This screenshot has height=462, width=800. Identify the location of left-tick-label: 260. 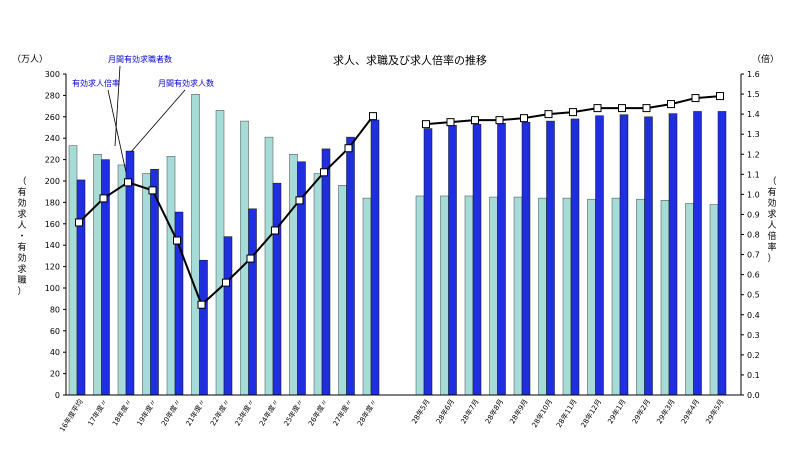
(52, 117).